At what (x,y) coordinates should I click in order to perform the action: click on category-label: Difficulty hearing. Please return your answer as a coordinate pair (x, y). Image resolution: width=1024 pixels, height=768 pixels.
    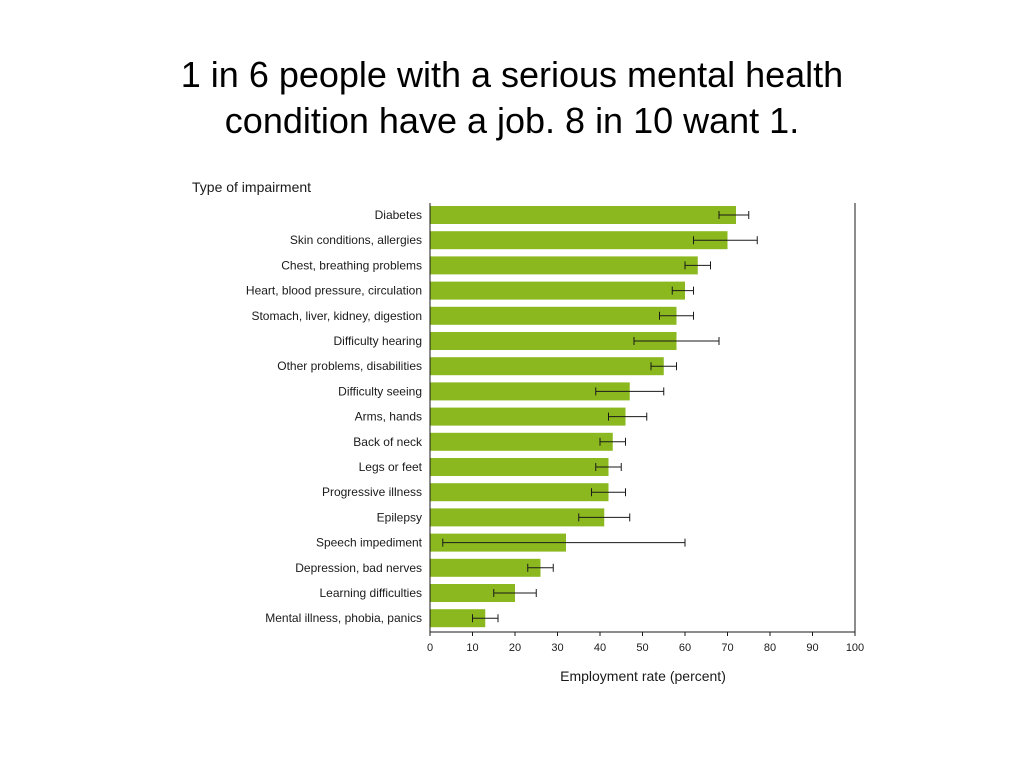
    Looking at the image, I should click on (378, 341).